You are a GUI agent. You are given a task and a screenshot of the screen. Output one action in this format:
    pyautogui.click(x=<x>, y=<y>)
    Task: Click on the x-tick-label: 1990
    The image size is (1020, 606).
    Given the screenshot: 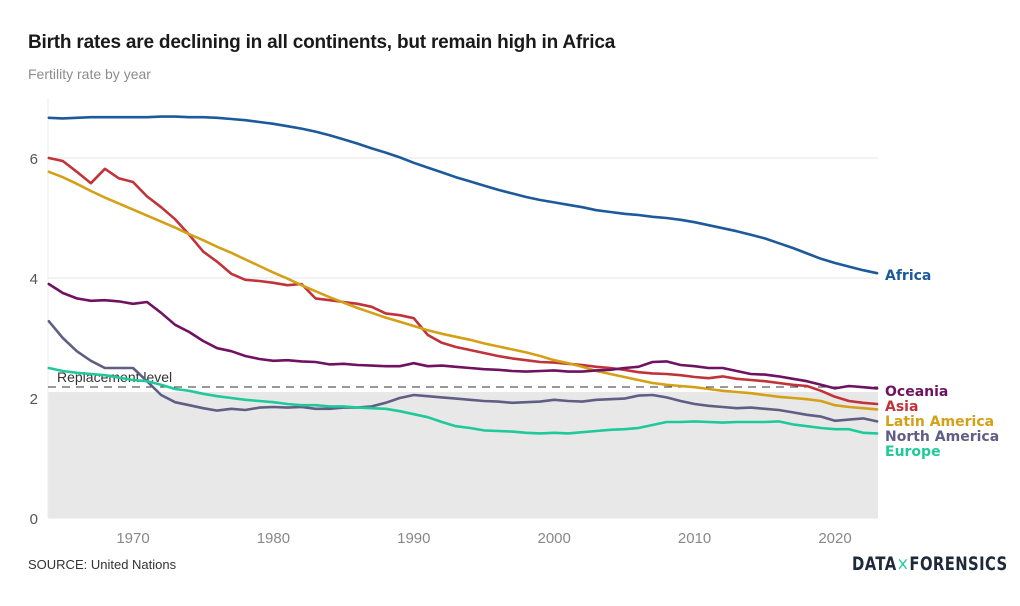 What is the action you would take?
    pyautogui.click(x=413, y=538)
    